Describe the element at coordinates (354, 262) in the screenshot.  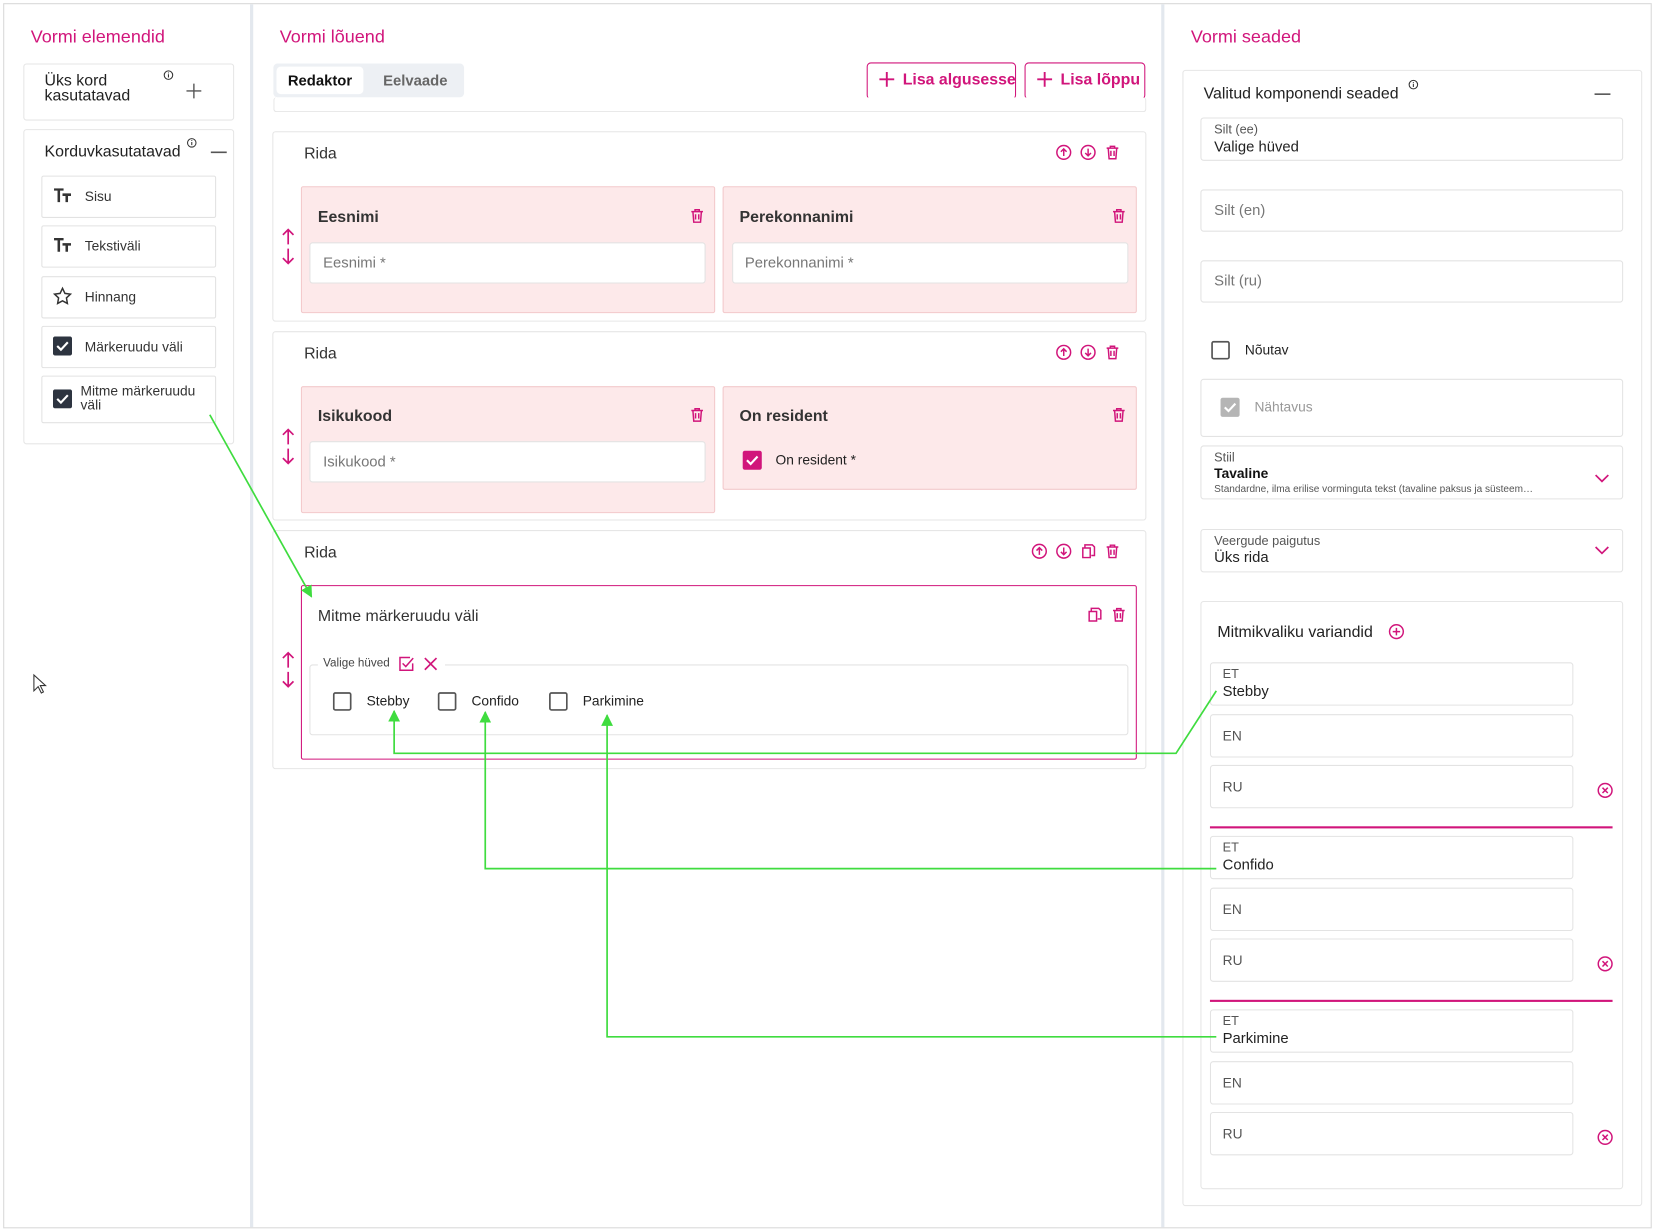
I see `placeholder: Eesnimi *` at that location.